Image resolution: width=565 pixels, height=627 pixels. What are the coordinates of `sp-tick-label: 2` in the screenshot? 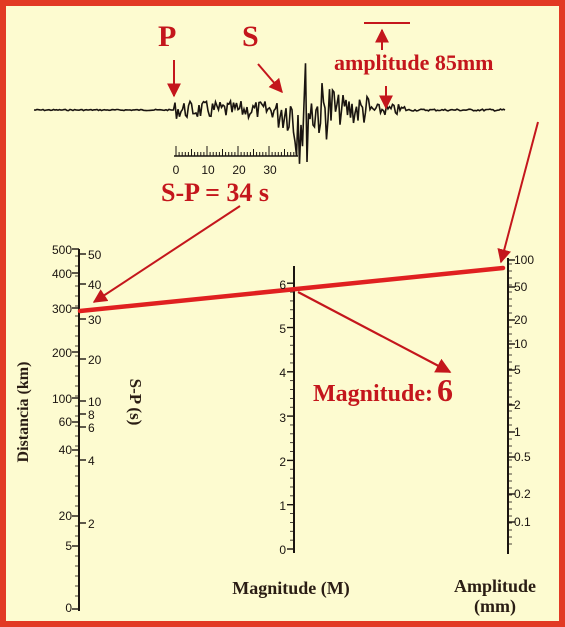 It's located at (91, 524).